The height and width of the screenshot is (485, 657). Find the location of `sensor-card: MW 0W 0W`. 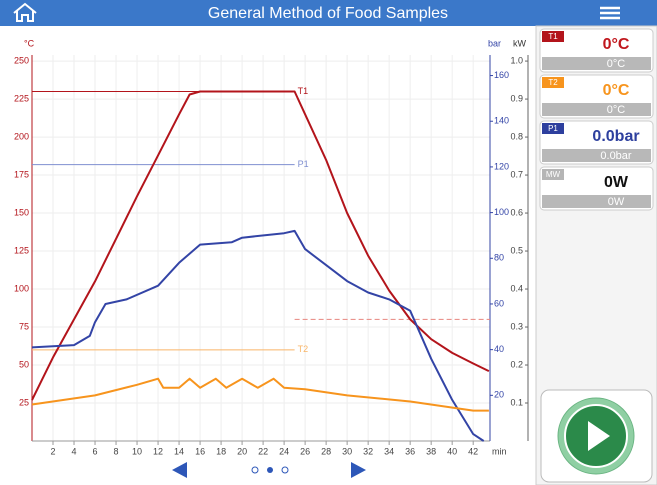

sensor-card: MW 0W 0W is located at coordinates (596, 188).